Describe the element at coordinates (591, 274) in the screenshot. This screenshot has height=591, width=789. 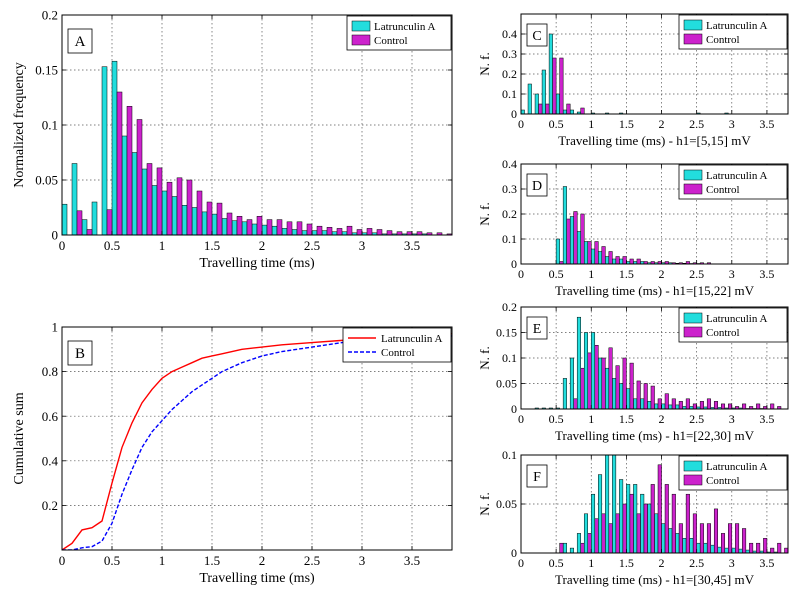
I see `x-tick-label: 1` at that location.